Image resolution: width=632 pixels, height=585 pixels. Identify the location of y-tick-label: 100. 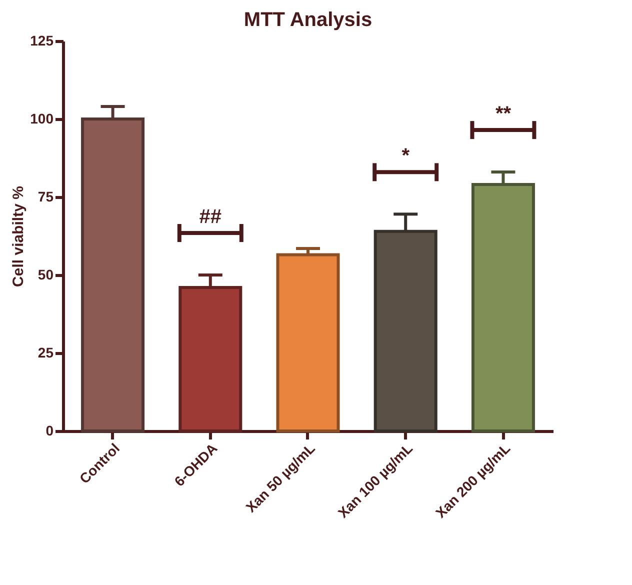
(42, 118).